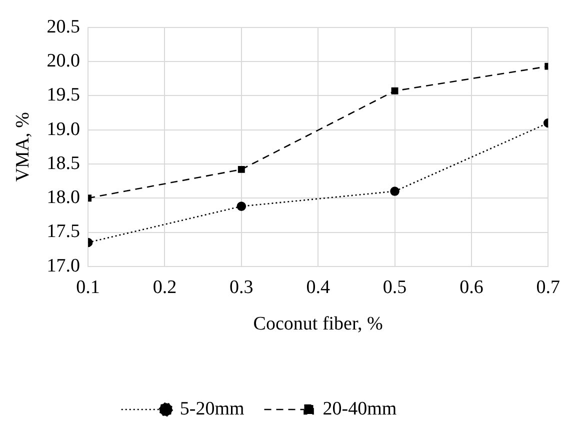 This screenshot has width=578, height=437. What do you see at coordinates (63, 129) in the screenshot?
I see `y-tick-label: 19.0` at bounding box center [63, 129].